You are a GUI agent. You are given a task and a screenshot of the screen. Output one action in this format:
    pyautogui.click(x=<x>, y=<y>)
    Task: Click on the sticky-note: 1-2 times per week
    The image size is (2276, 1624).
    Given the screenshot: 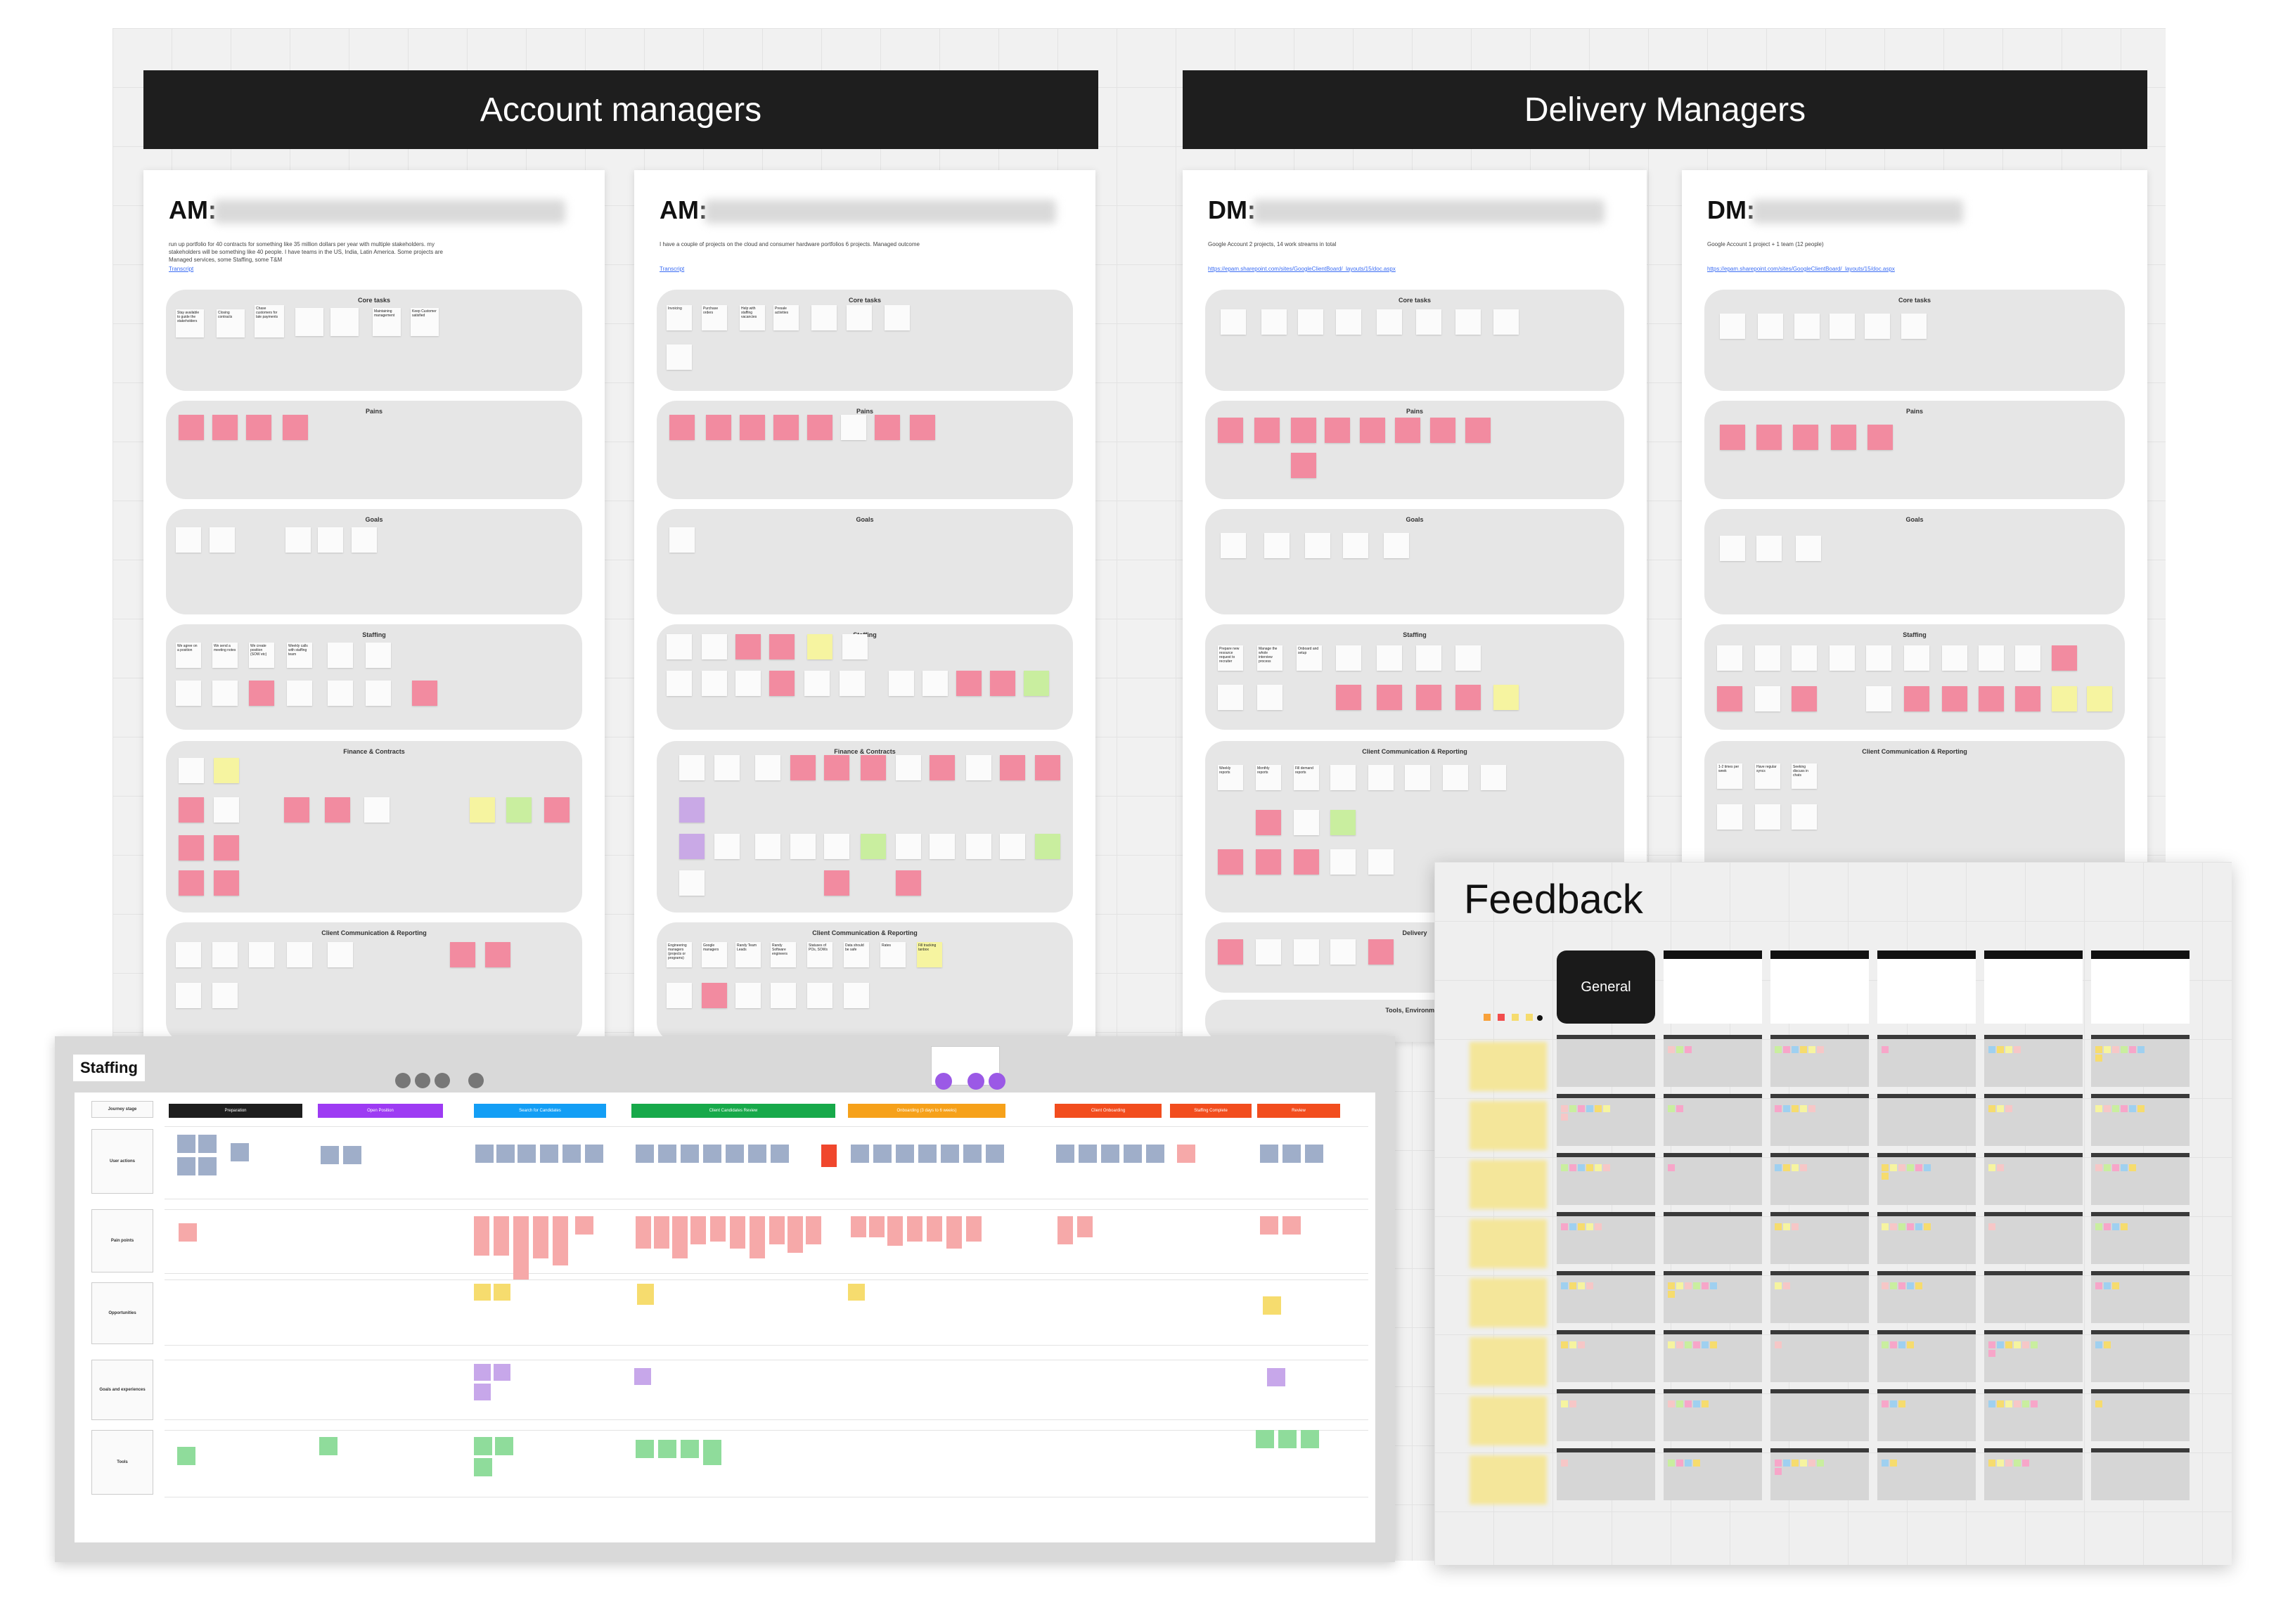 What is the action you would take?
    pyautogui.click(x=1730, y=776)
    